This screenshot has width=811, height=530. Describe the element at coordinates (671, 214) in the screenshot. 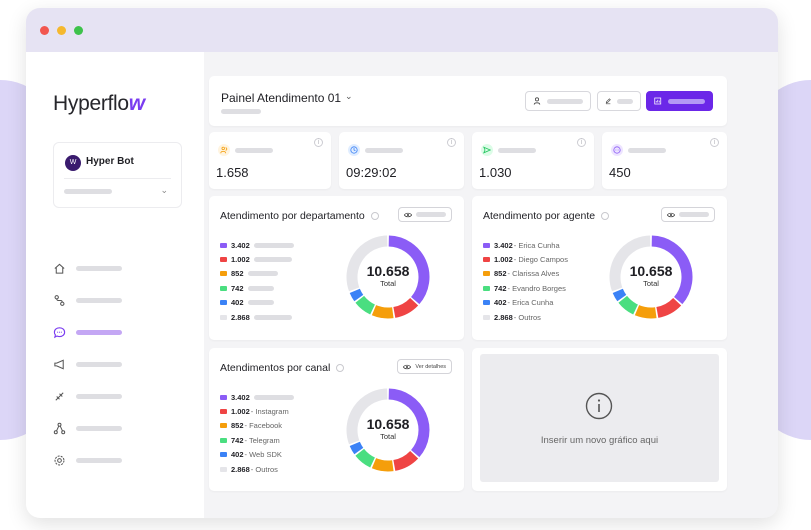

I see `eye-icon` at that location.